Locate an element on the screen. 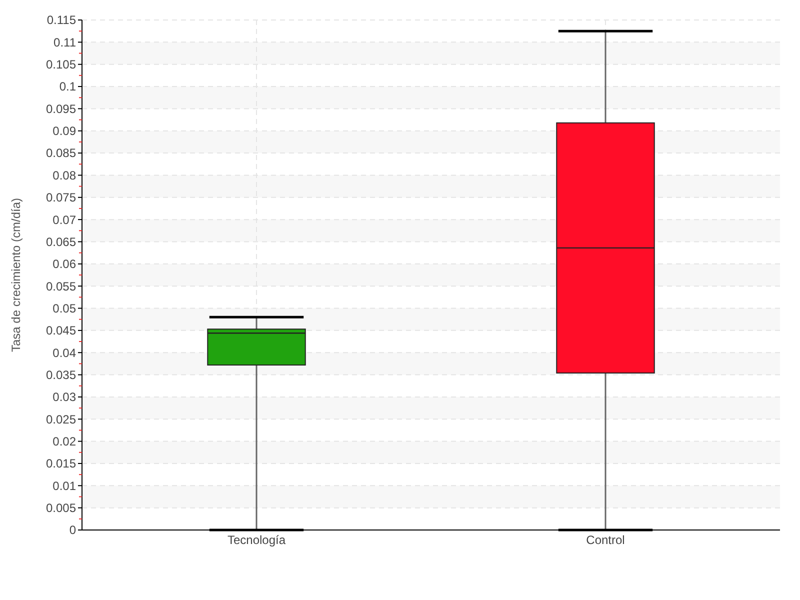 This screenshot has height=600, width=800. y-tick-label: 0.1 is located at coordinates (67, 87).